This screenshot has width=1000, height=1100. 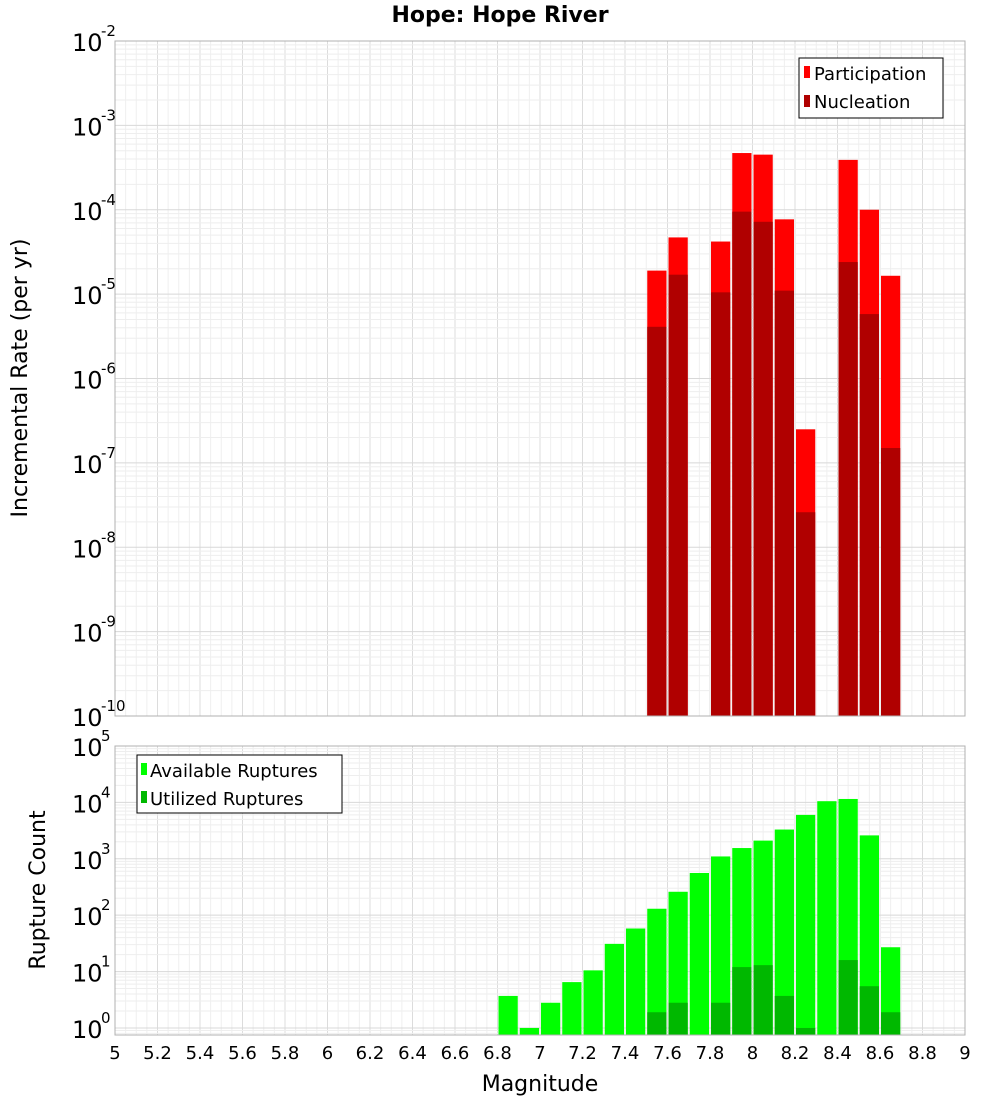 I want to click on x-tick-label: 7.2, so click(x=582, y=1053).